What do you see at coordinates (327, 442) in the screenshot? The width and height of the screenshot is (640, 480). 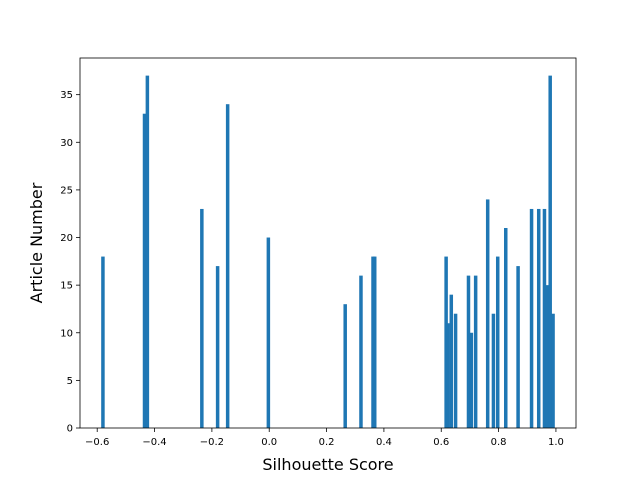 I see `x-tick-label: 0.2` at bounding box center [327, 442].